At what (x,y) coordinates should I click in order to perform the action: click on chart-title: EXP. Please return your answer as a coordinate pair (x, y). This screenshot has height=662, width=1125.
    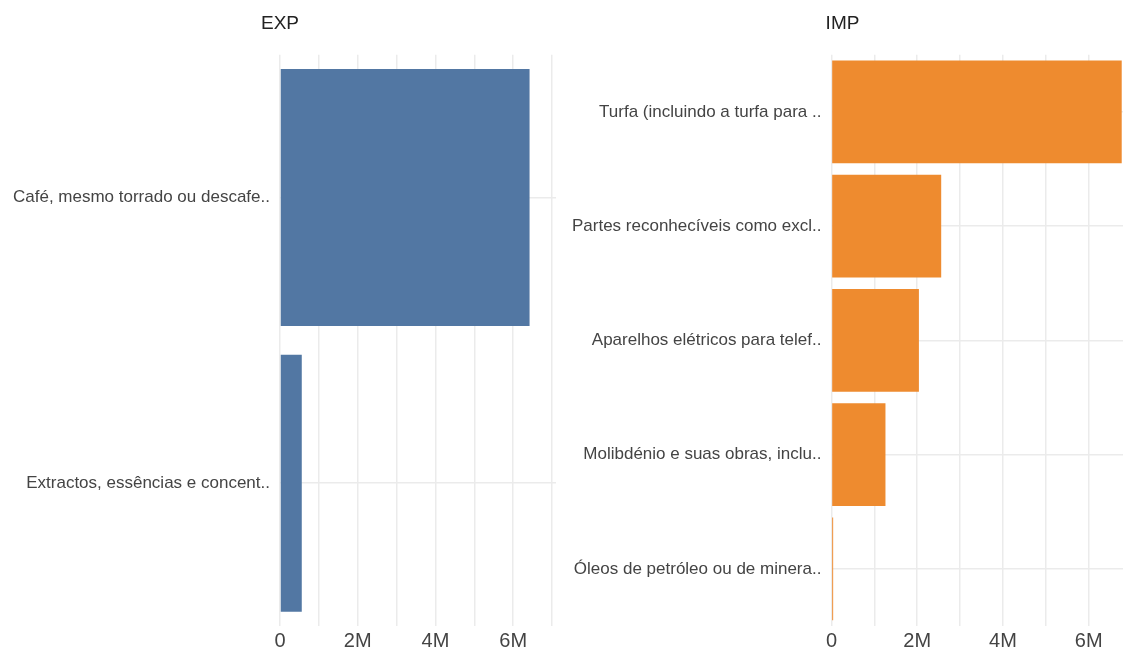
    Looking at the image, I should click on (280, 22).